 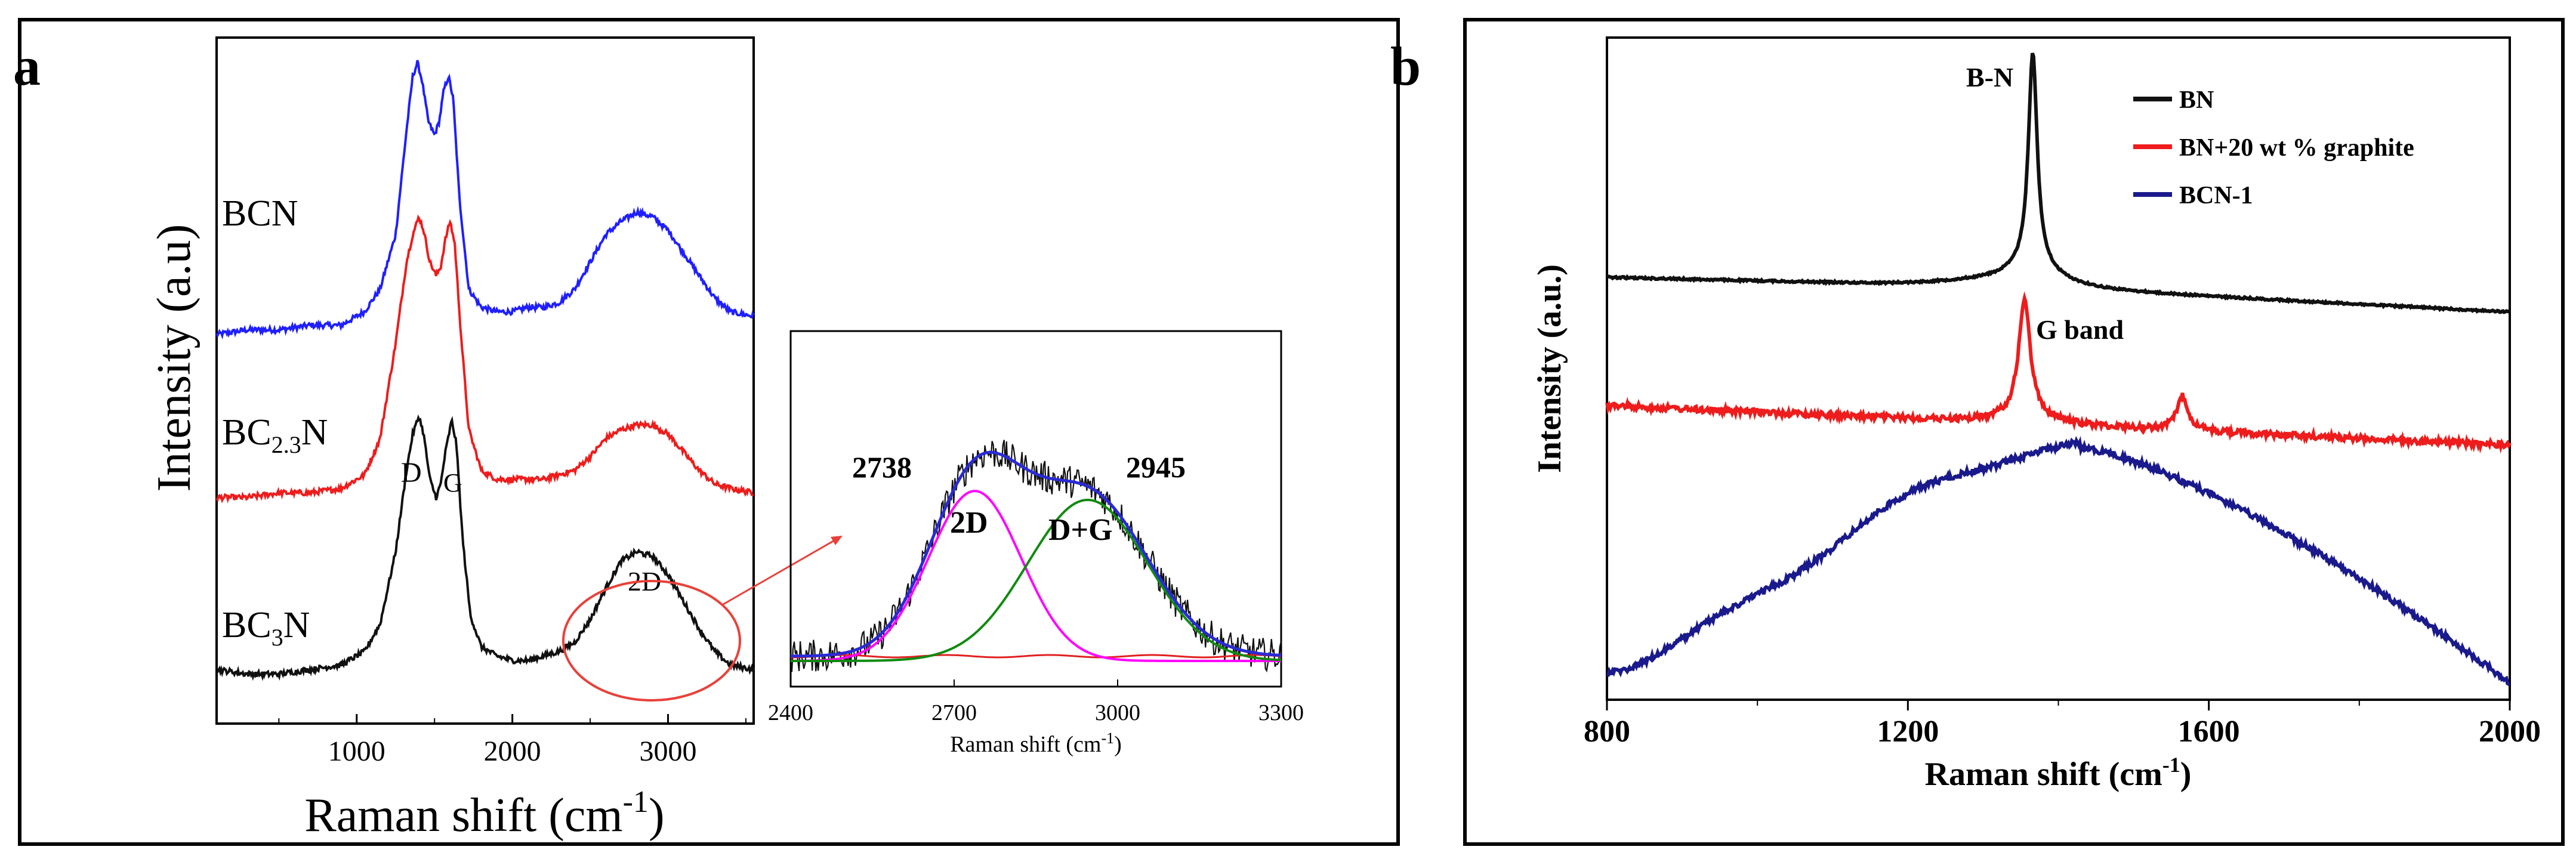 I want to click on label-B-N: B-N, so click(x=1989, y=77).